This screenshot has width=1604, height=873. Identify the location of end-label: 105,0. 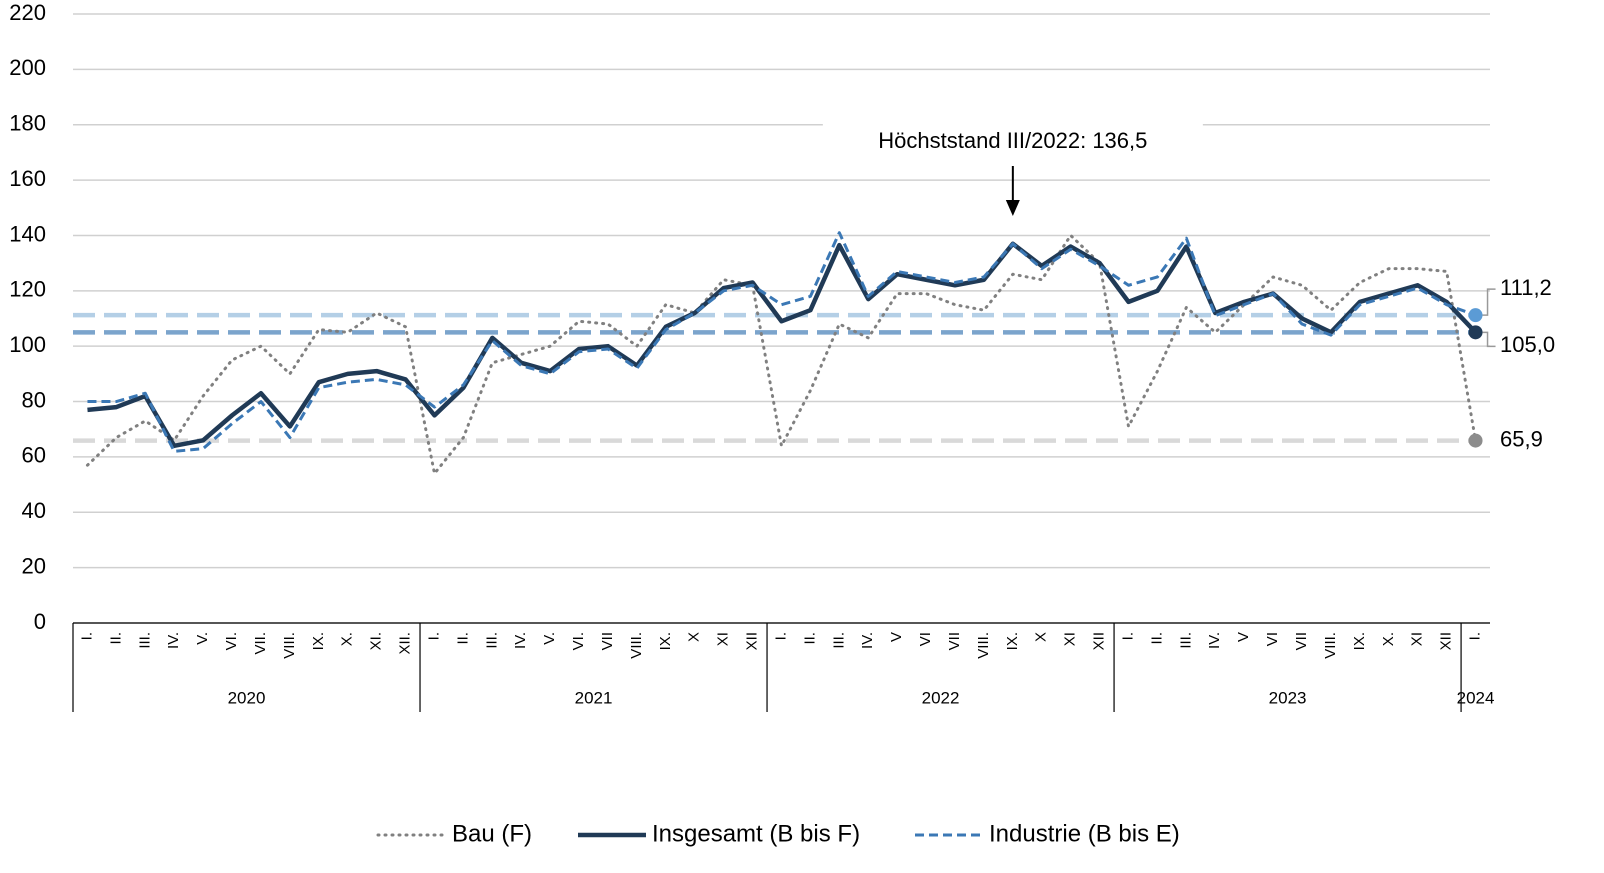
(1527, 344).